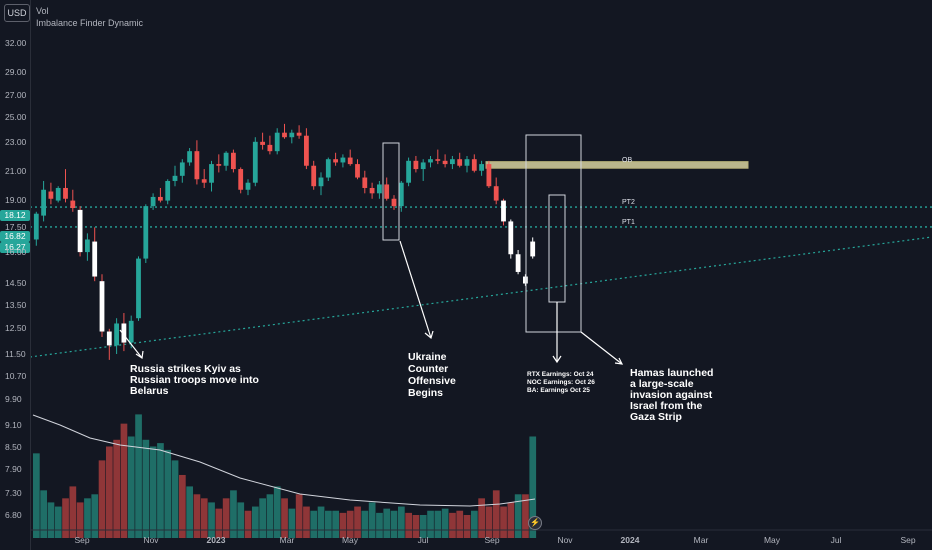 The height and width of the screenshot is (550, 932). I want to click on pt1-label: PT1, so click(628, 222).